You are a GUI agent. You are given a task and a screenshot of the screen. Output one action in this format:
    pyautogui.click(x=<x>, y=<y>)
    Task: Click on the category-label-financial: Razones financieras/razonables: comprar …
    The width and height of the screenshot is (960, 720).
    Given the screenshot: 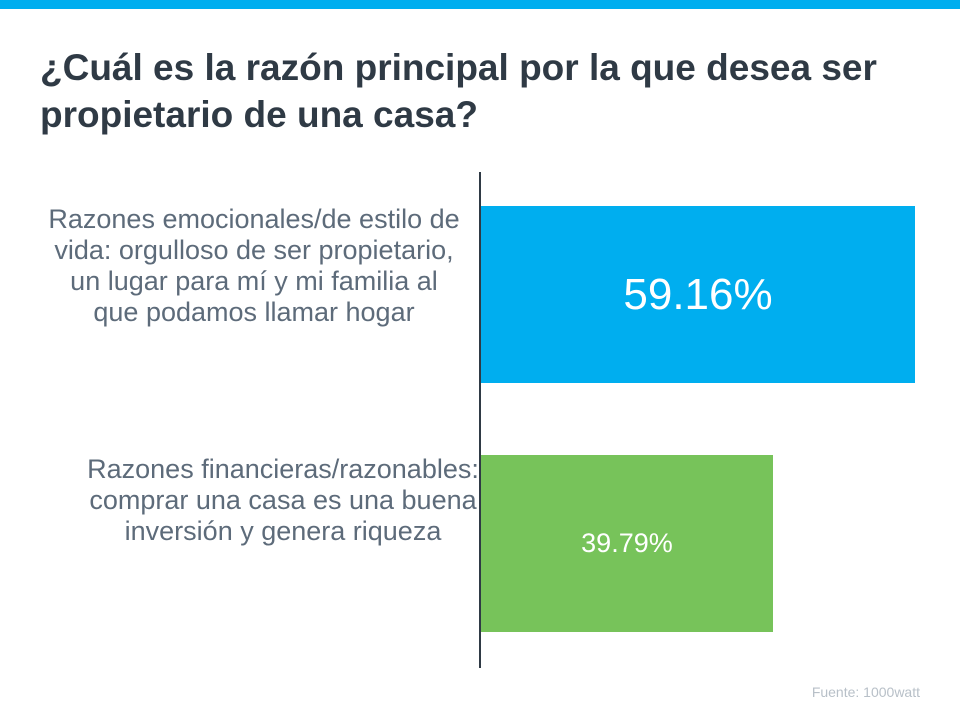 What is the action you would take?
    pyautogui.click(x=283, y=500)
    